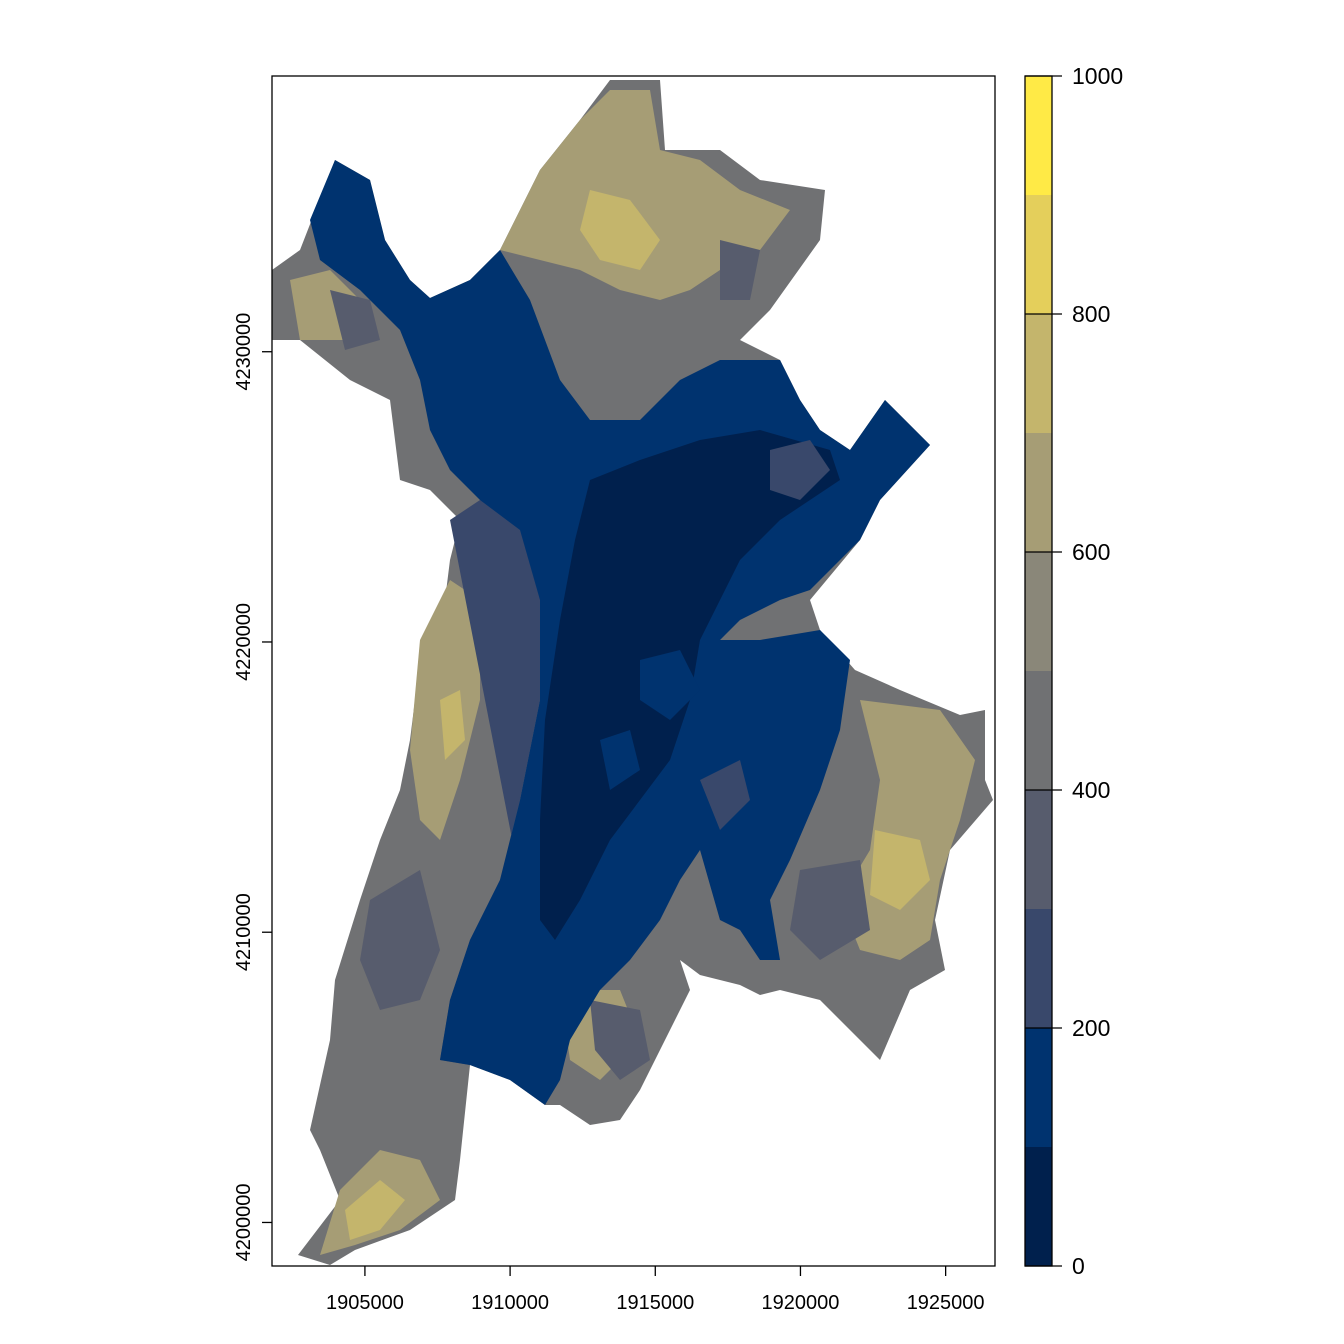 Image resolution: width=1344 pixels, height=1344 pixels. What do you see at coordinates (1091, 552) in the screenshot?
I see `legend-tick-label: 600` at bounding box center [1091, 552].